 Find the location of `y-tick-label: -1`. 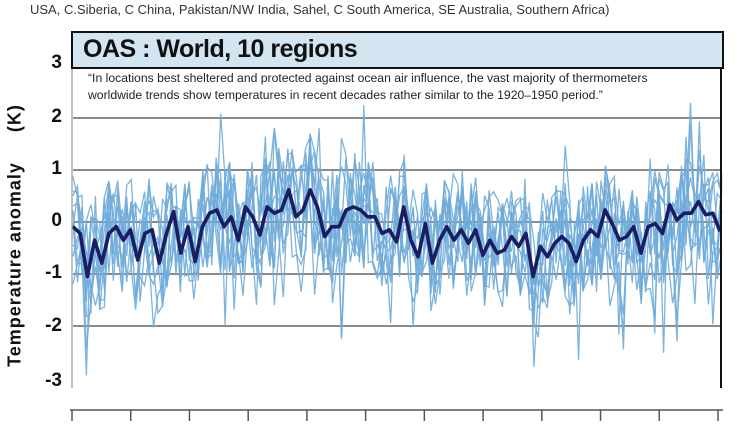

y-tick-label: -1 is located at coordinates (53, 272).